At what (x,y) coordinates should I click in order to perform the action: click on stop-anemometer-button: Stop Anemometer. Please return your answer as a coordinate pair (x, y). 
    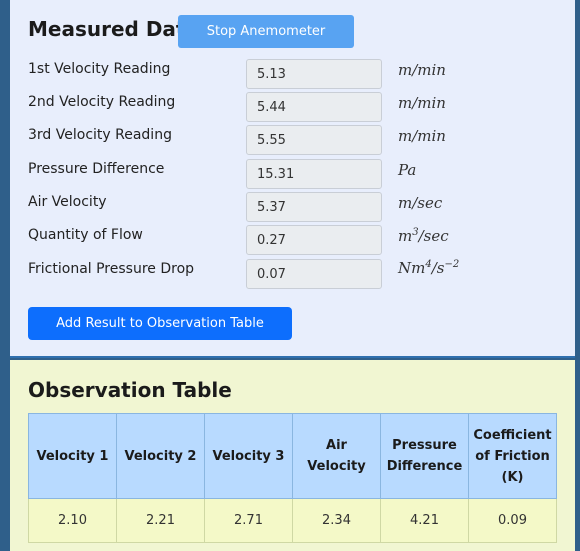
    Looking at the image, I should click on (266, 31).